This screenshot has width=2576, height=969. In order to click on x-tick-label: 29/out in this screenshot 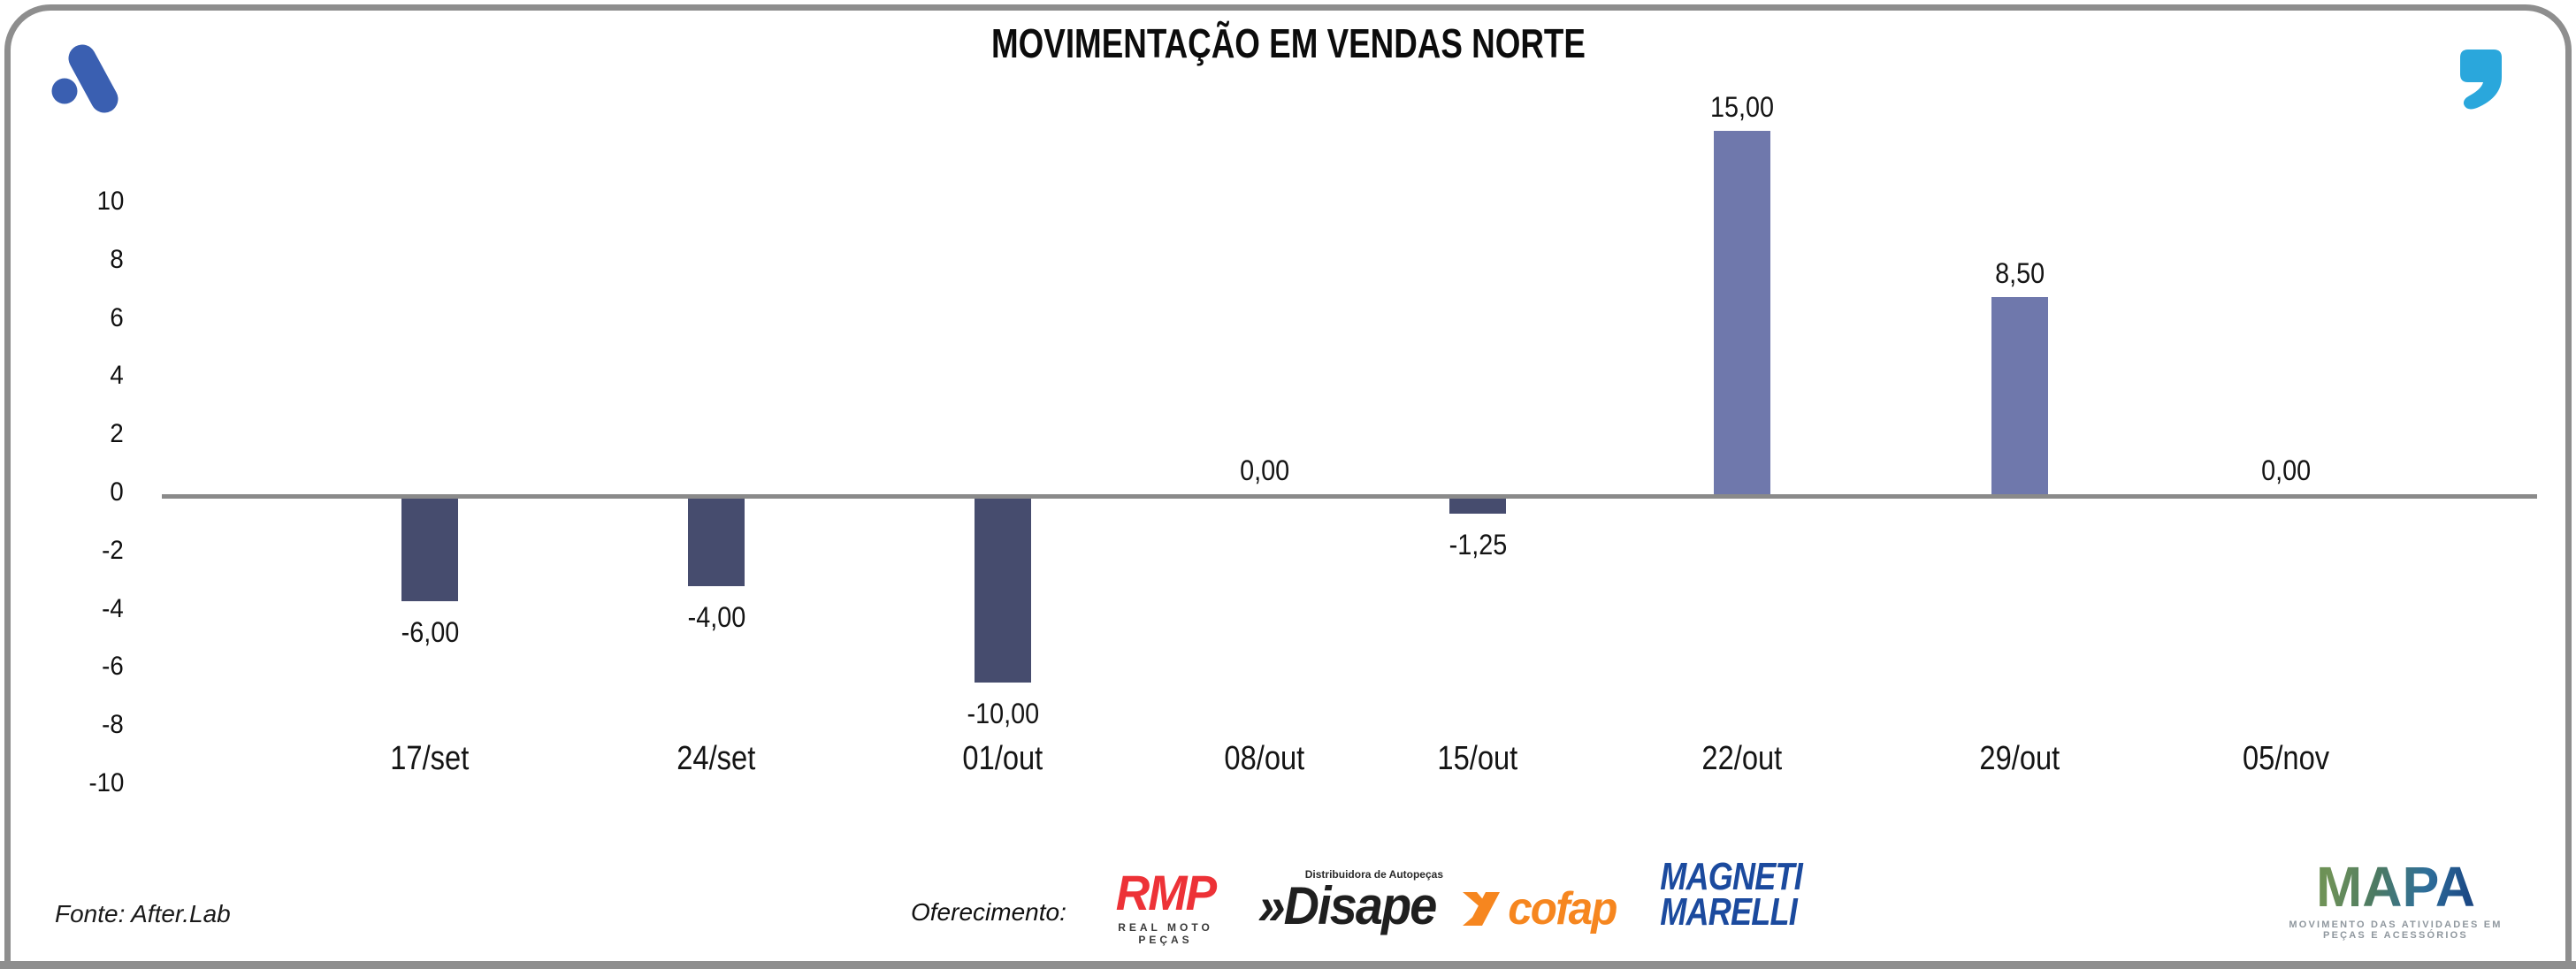, I will do `click(2020, 759)`.